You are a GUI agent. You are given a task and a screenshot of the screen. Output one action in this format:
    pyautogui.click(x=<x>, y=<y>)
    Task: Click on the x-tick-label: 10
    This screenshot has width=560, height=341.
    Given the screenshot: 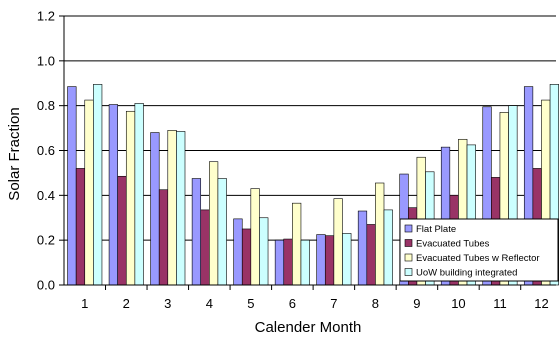 What is the action you would take?
    pyautogui.click(x=458, y=303)
    